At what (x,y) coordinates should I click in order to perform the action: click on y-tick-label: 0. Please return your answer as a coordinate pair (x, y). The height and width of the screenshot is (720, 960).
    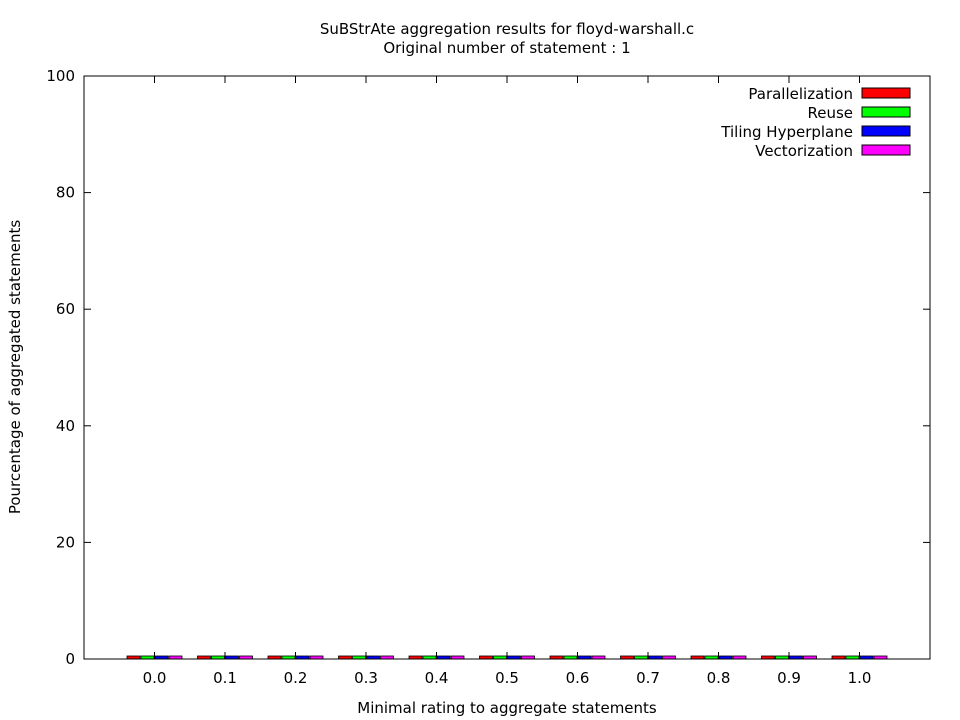
    Looking at the image, I should click on (70, 659).